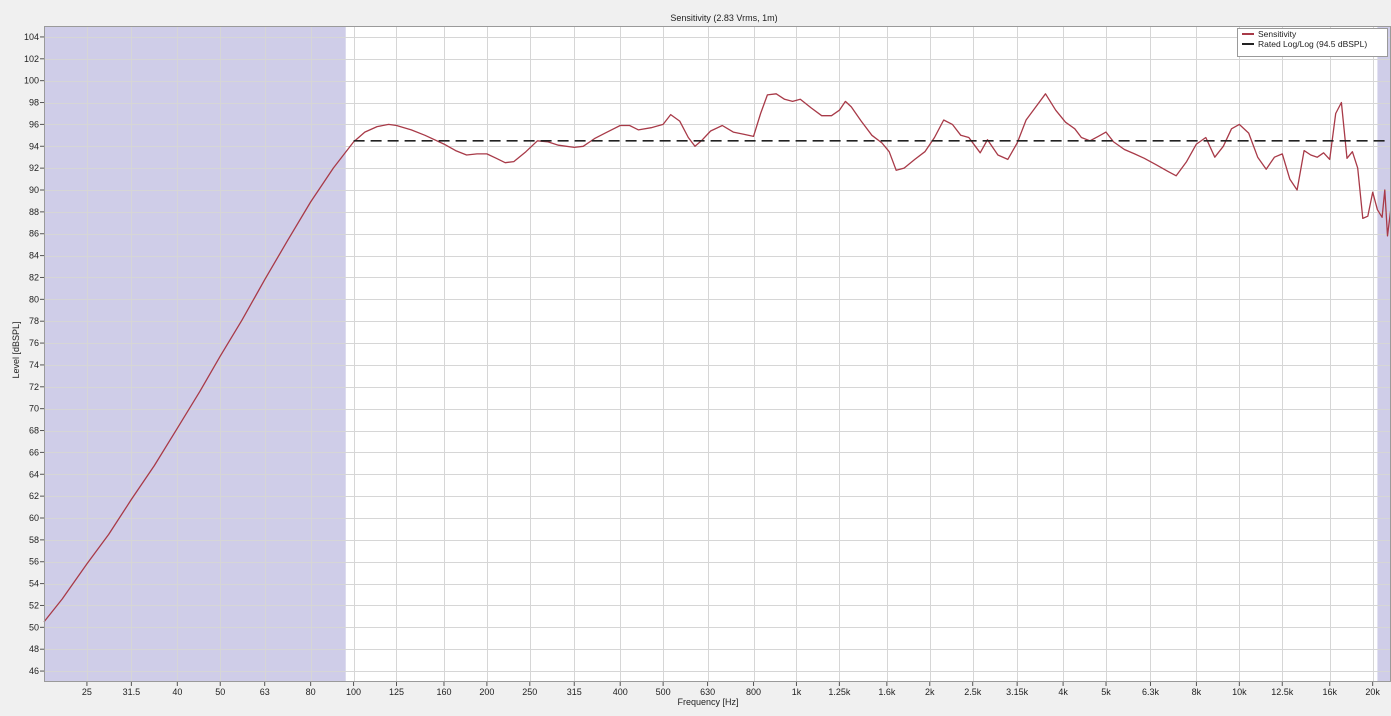 This screenshot has height=716, width=1391. What do you see at coordinates (34, 124) in the screenshot?
I see `y-tick-label: 96` at bounding box center [34, 124].